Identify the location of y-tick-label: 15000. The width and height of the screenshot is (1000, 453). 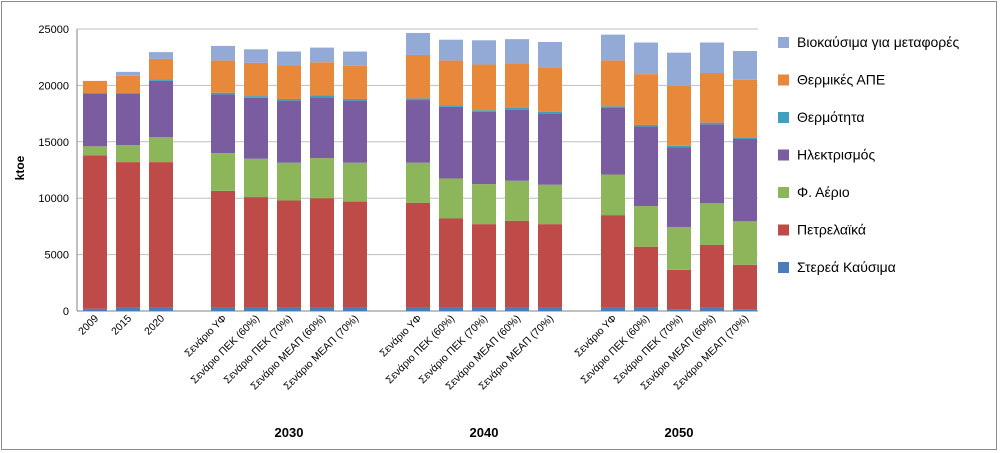
(53, 143).